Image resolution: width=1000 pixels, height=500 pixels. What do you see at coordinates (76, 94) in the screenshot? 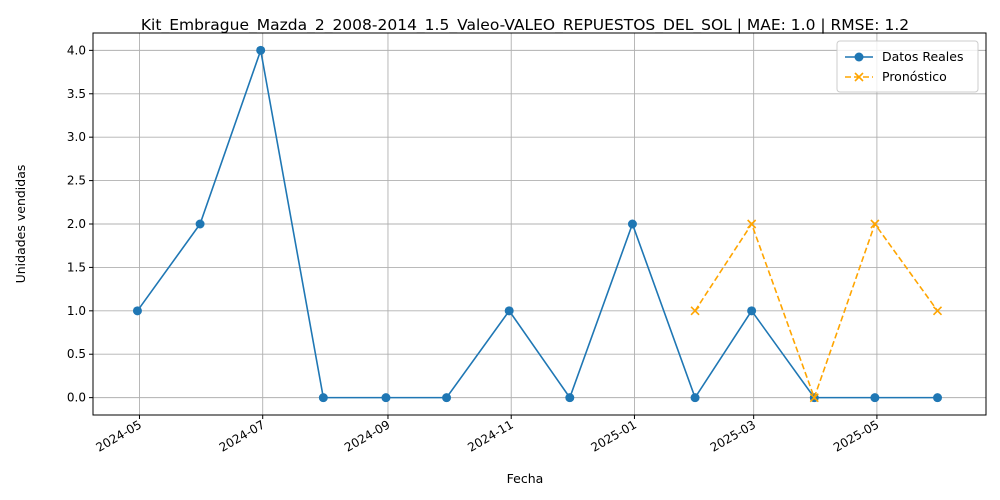
I see `y-tick-label: 3.5` at bounding box center [76, 94].